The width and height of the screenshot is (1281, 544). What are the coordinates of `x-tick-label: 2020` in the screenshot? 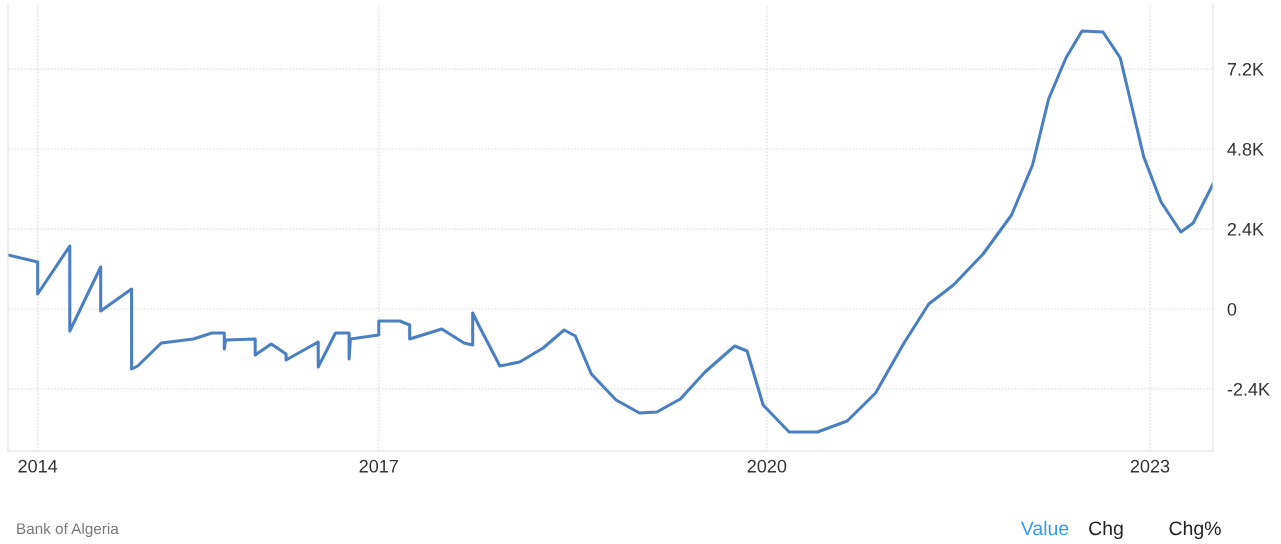 It's located at (767, 466).